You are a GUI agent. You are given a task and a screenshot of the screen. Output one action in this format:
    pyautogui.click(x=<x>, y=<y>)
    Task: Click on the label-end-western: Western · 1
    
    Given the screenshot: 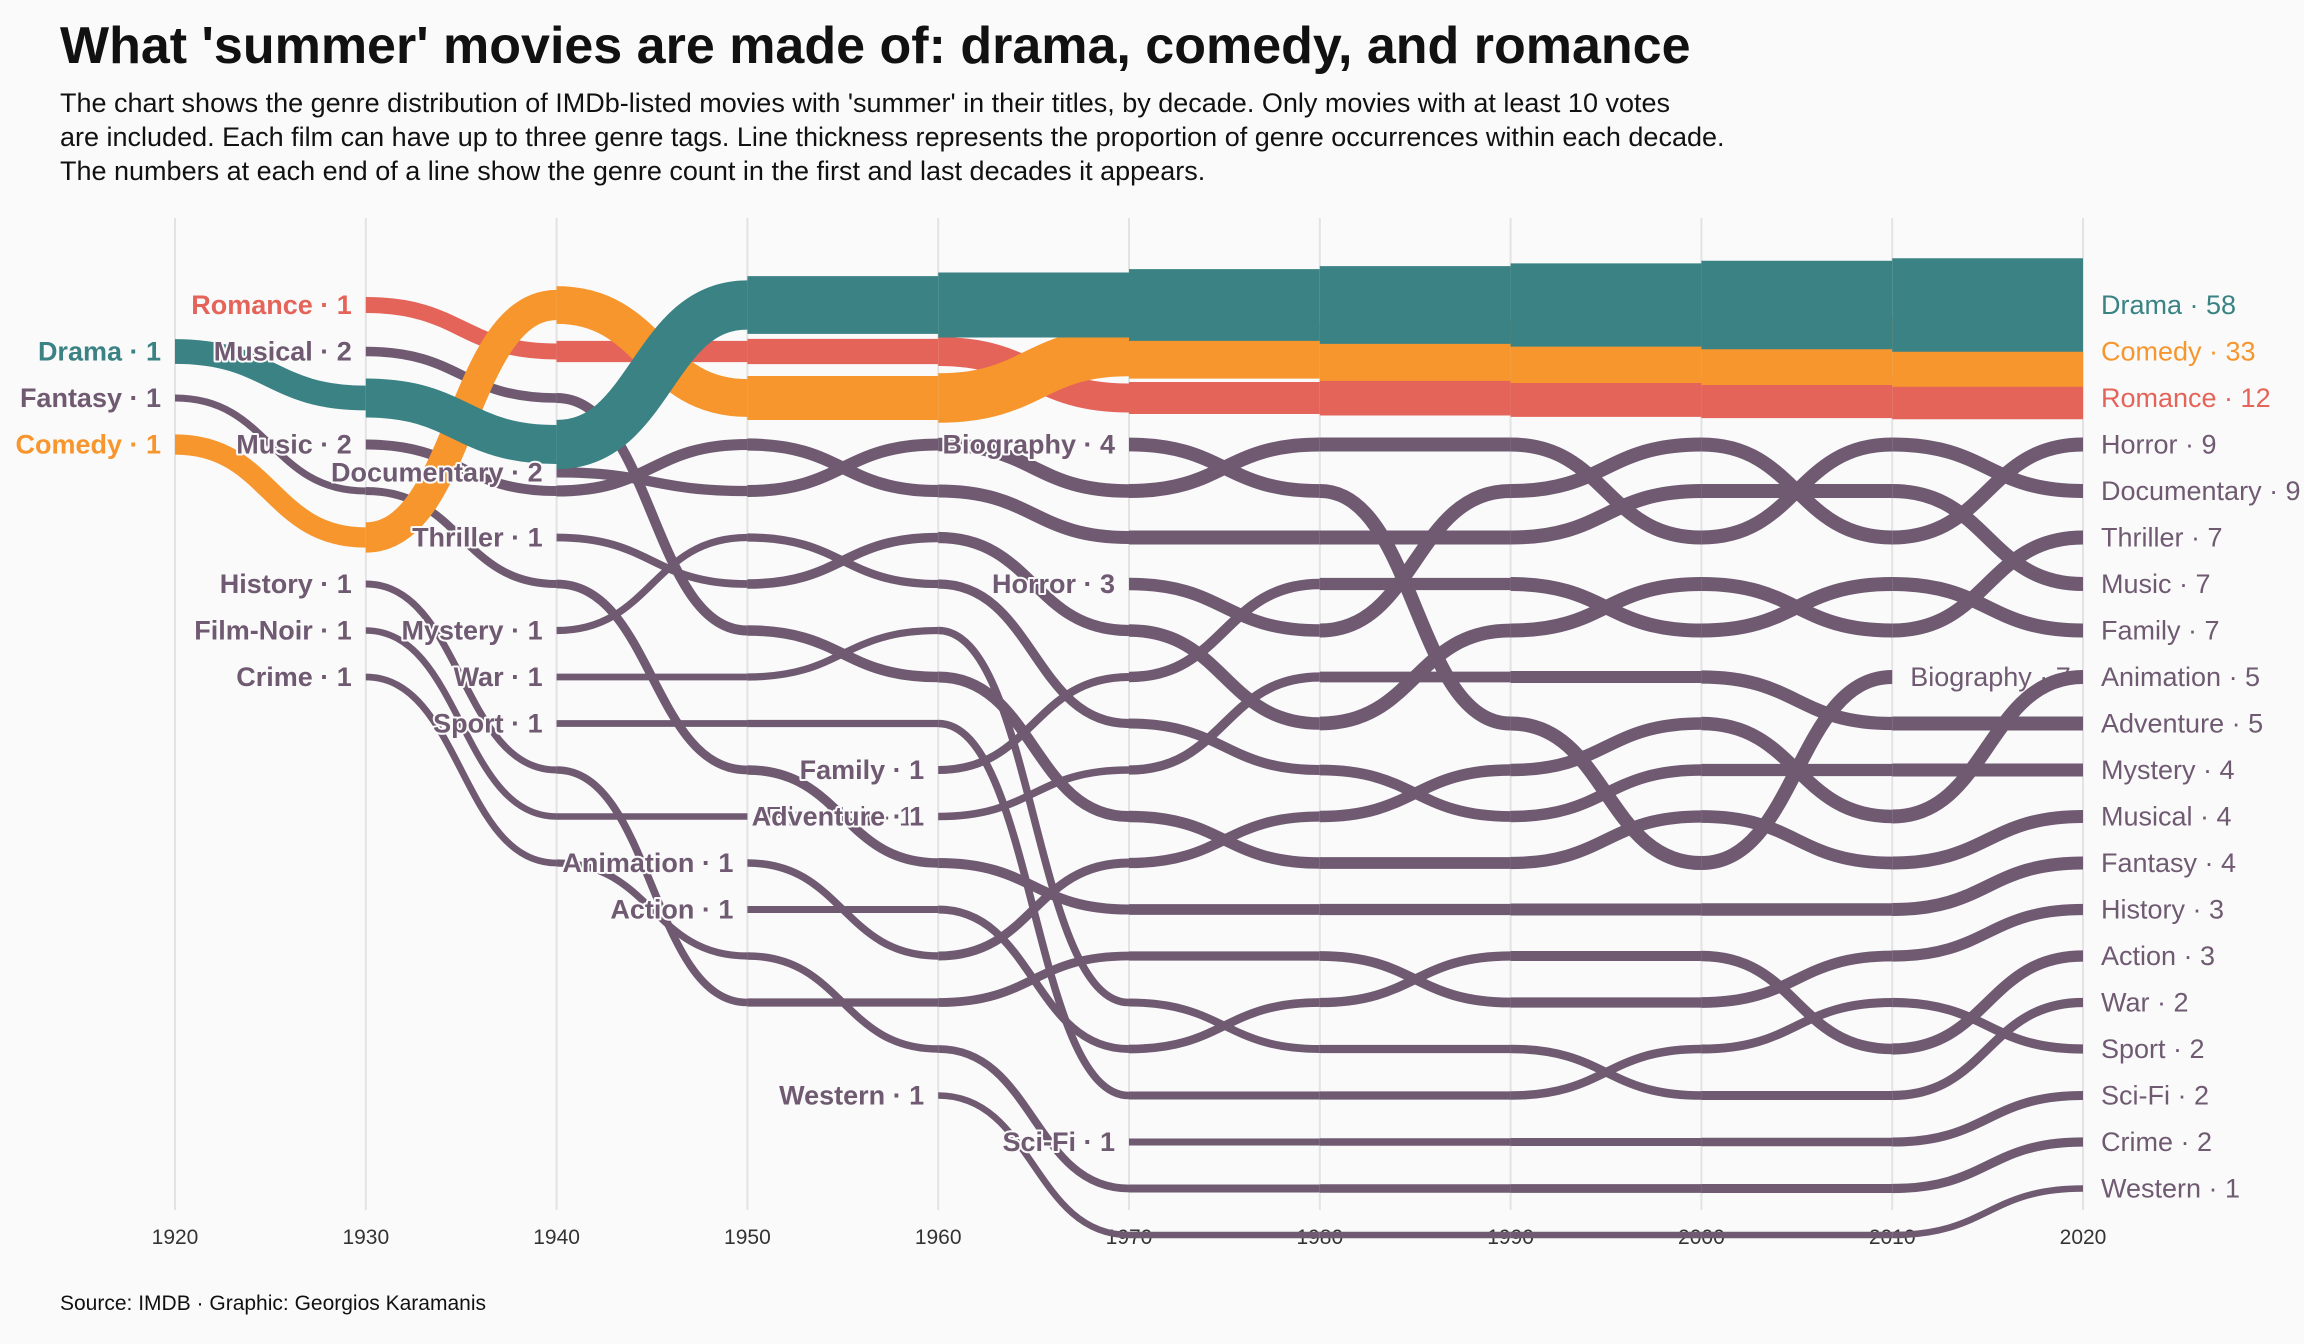 What is the action you would take?
    pyautogui.click(x=2170, y=1189)
    